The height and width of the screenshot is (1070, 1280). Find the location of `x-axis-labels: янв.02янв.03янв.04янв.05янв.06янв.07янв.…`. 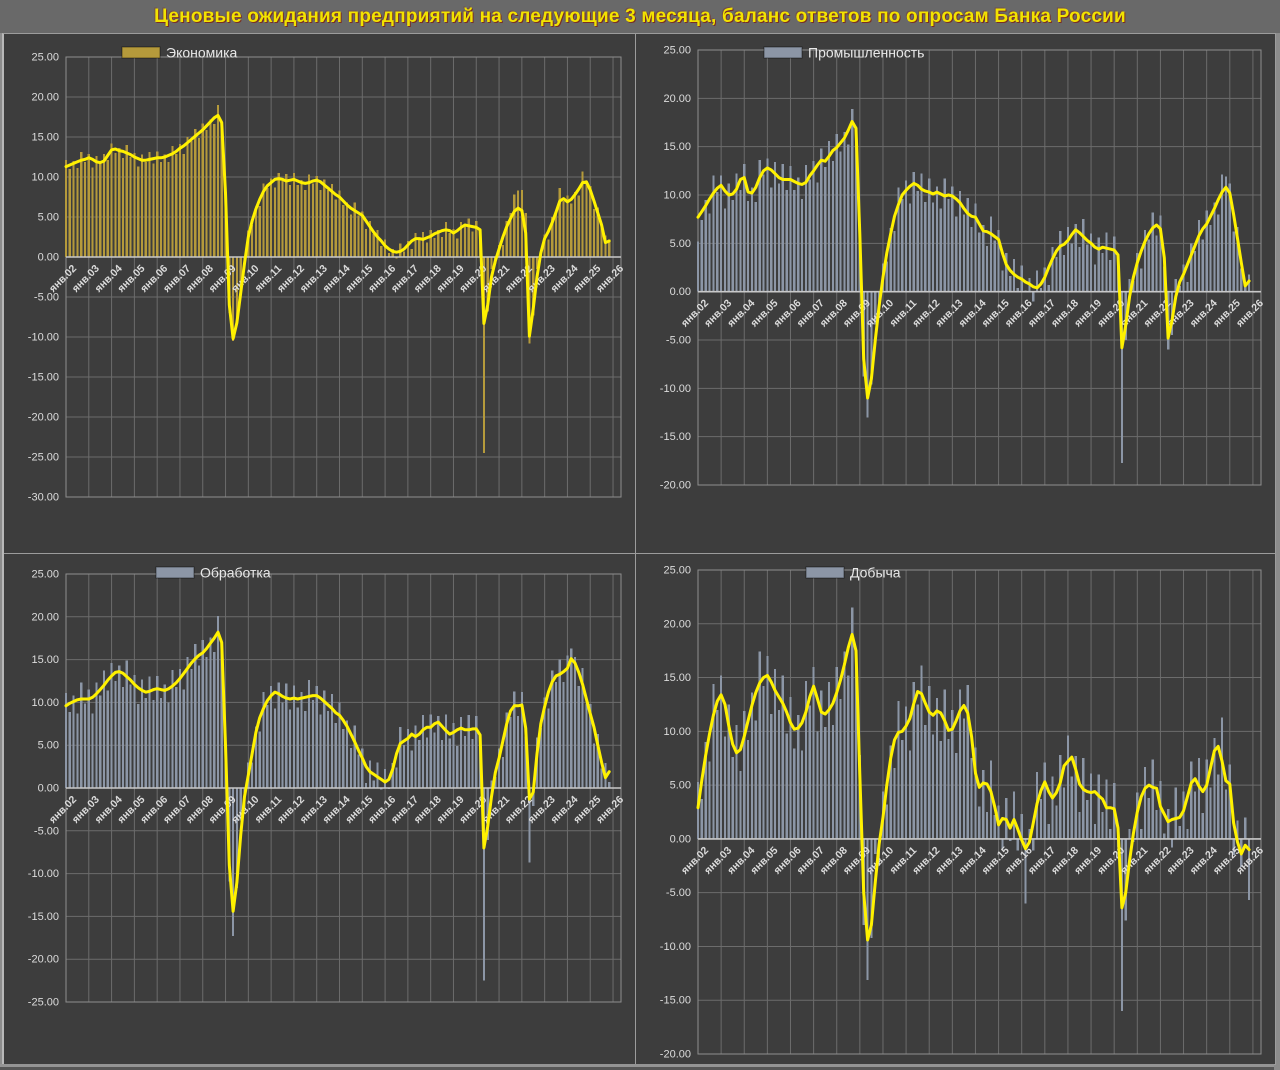

x-axis-labels: янв.02янв.03янв.04янв.05янв.06янв.07янв.… is located at coordinates (336, 810).